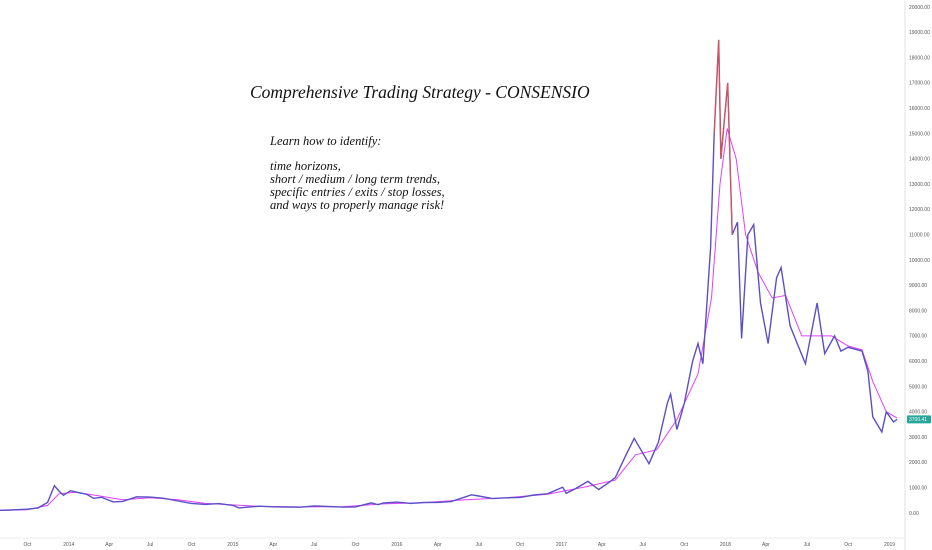 Image resolution: width=932 pixels, height=550 pixels. I want to click on y-tick-label: 1000.00, so click(918, 489).